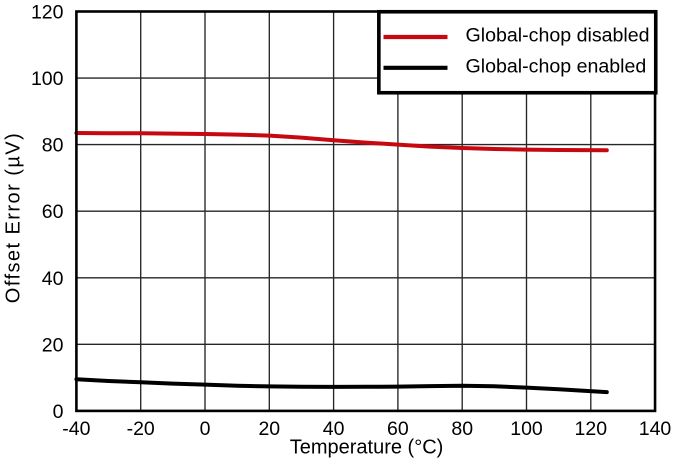 The image size is (673, 462). What do you see at coordinates (556, 66) in the screenshot?
I see `svg-text: Global-chop enabled` at bounding box center [556, 66].